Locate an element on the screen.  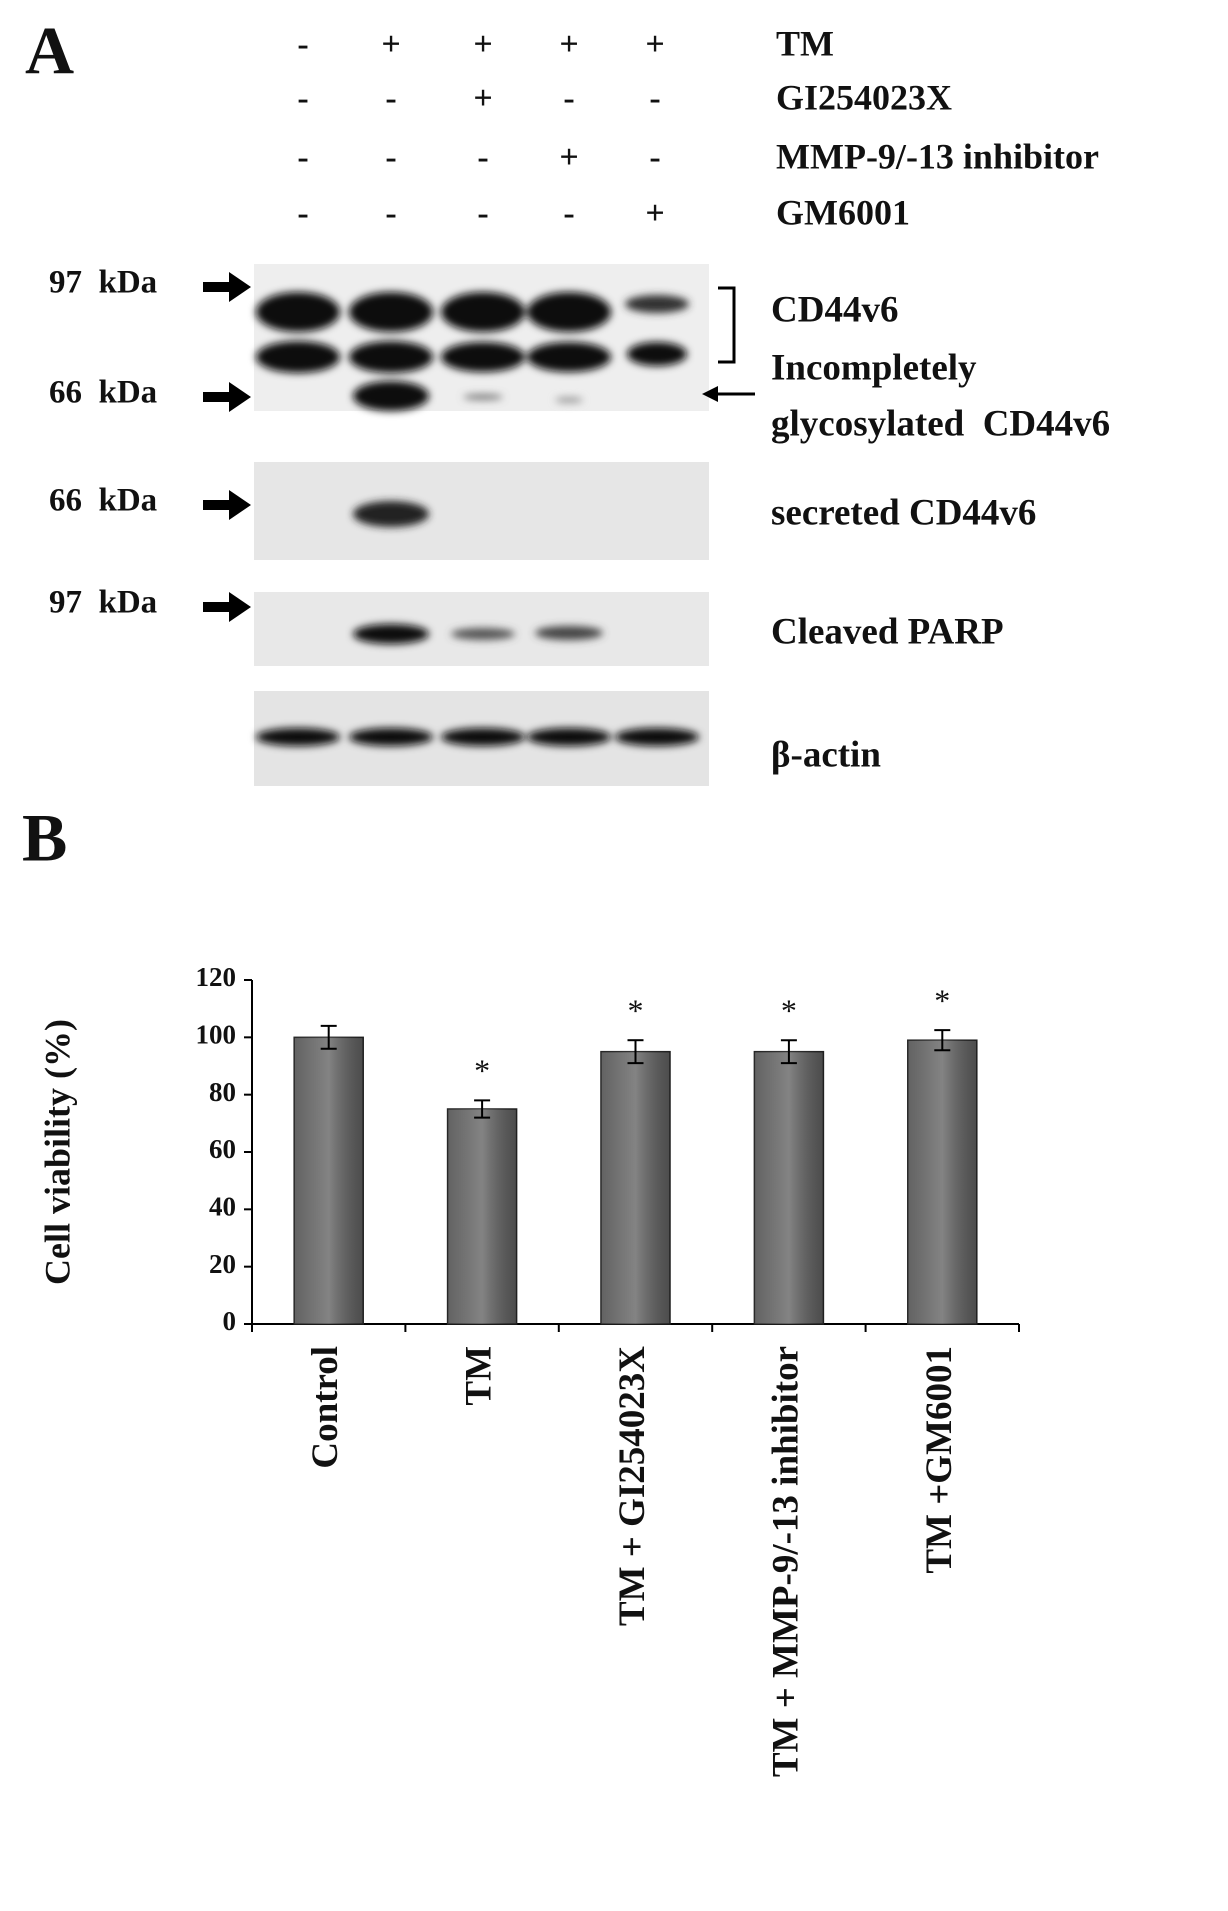
y-tick-label: 120 is located at coordinates (216, 977).